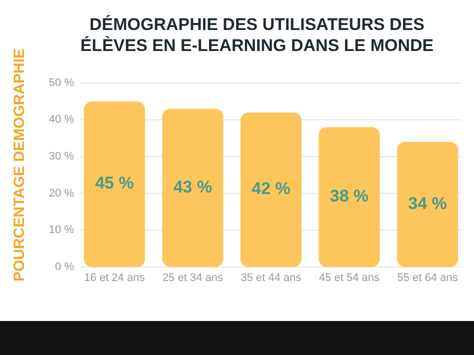 Image resolution: width=474 pixels, height=355 pixels. I want to click on data-label: 38 %, so click(349, 196).